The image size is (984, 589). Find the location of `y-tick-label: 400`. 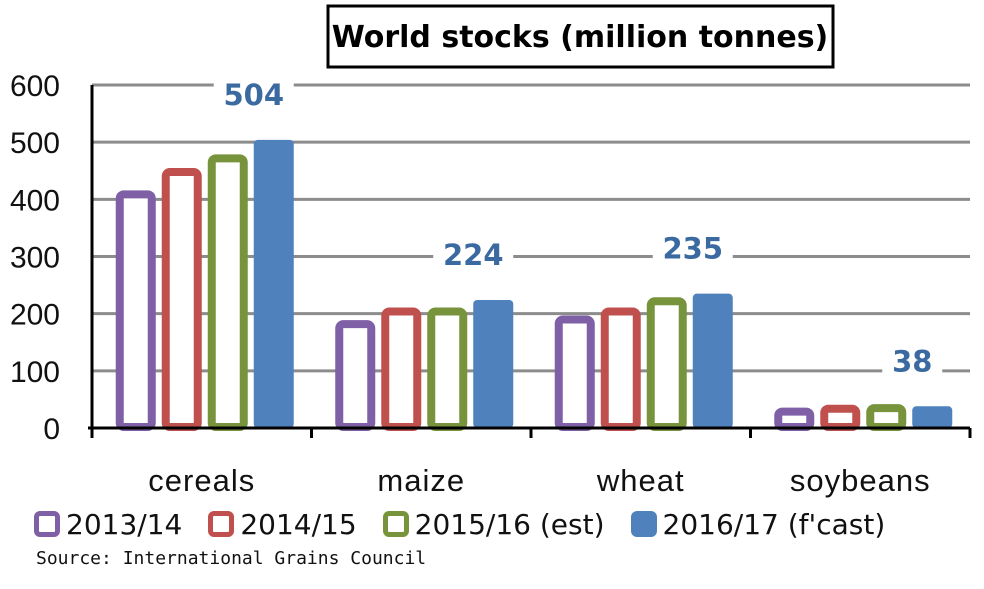

y-tick-label: 400 is located at coordinates (35, 200).